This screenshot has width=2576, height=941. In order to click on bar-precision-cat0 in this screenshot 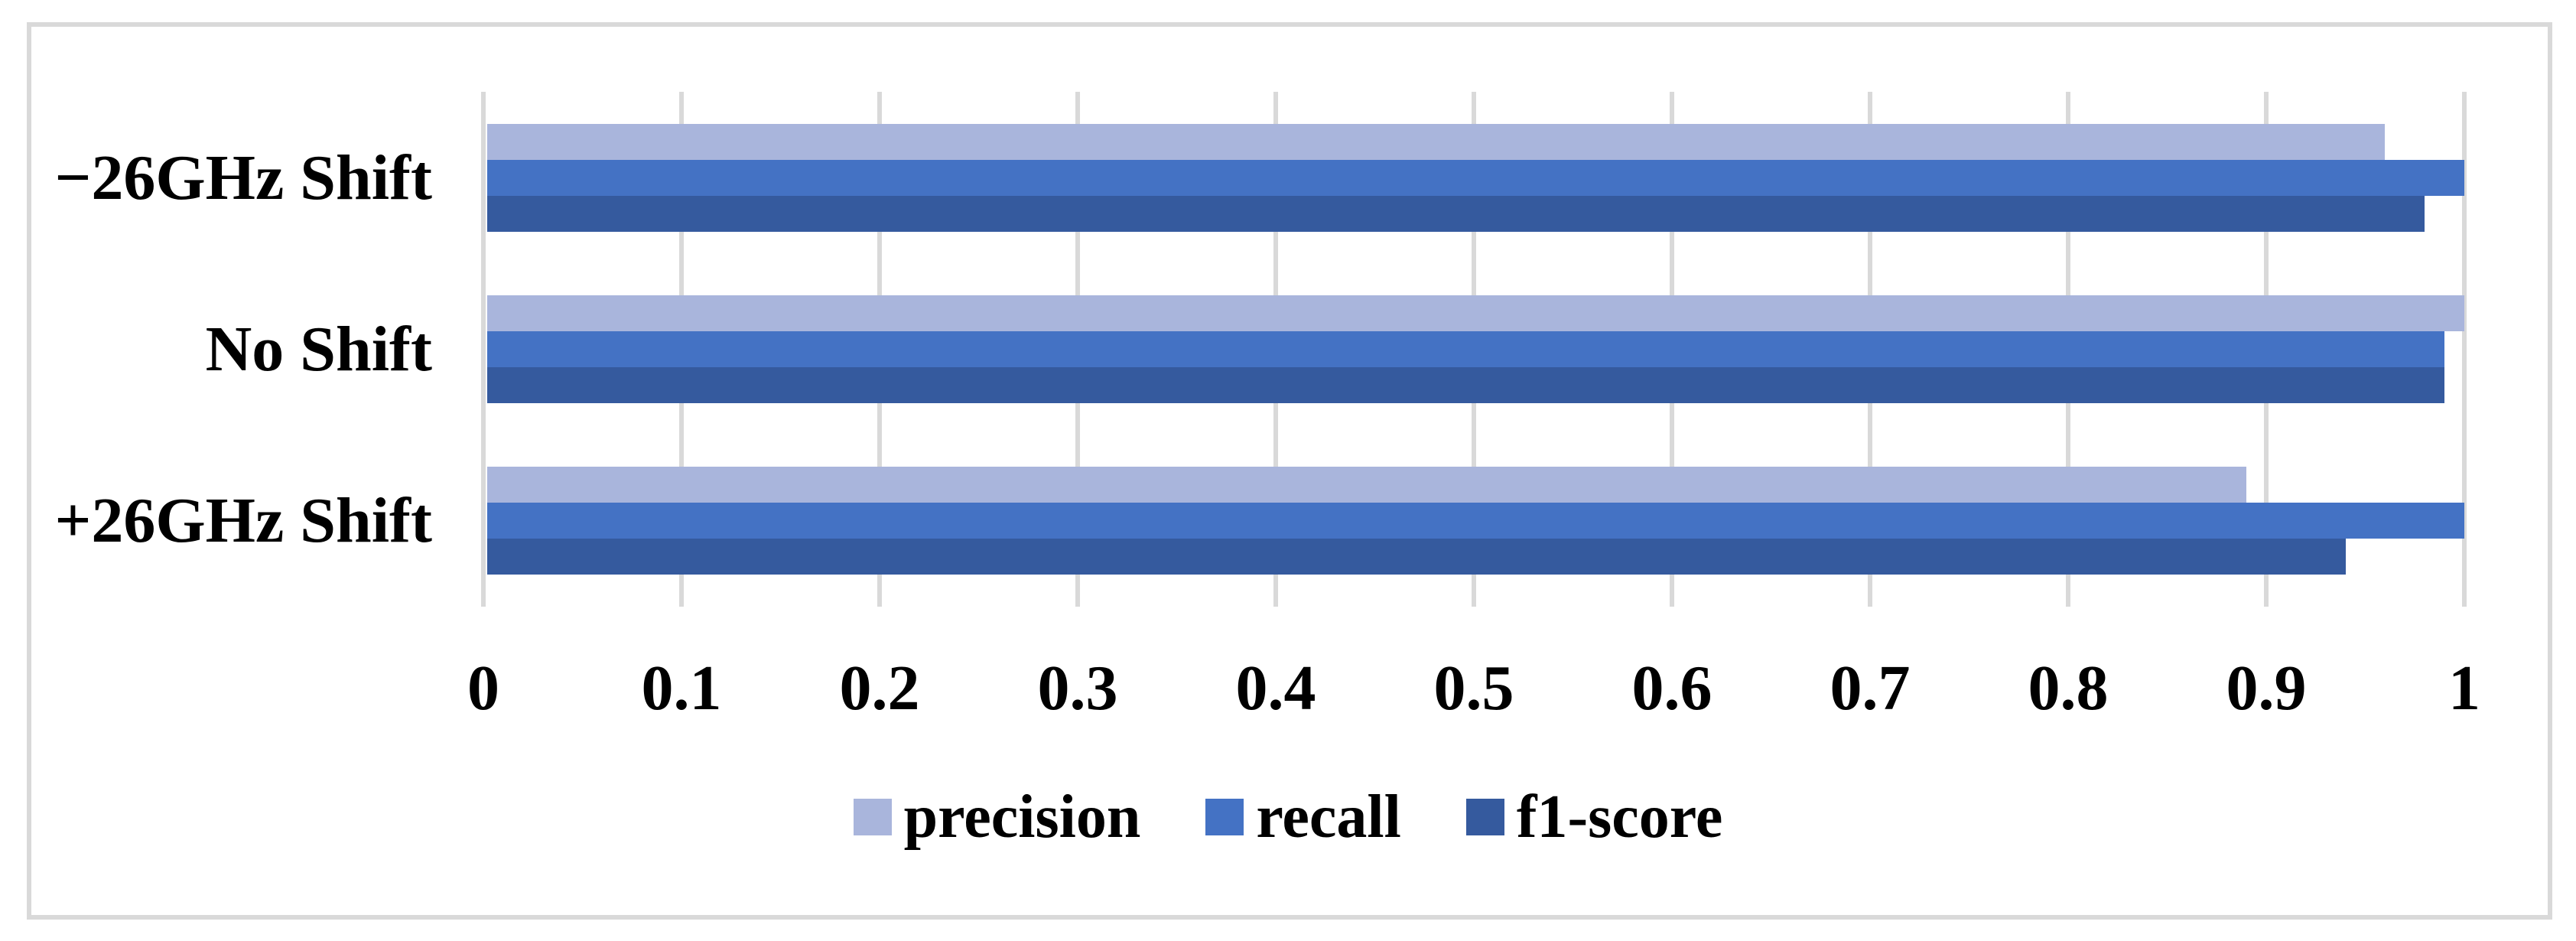, I will do `click(1436, 141)`.